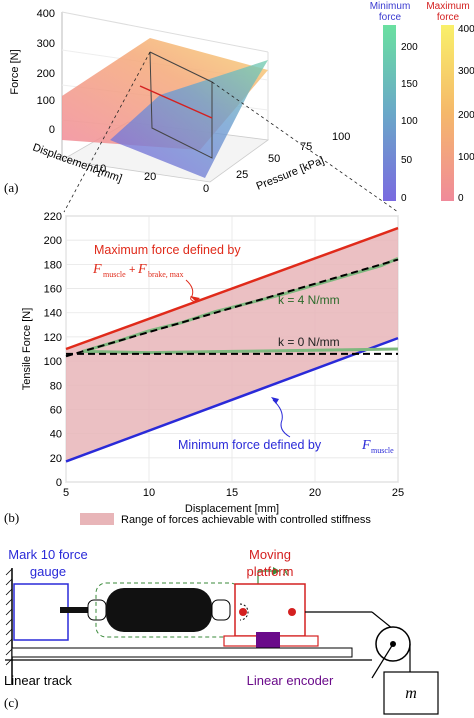 This screenshot has width=474, height=718. What do you see at coordinates (11, 702) in the screenshot?
I see `panel-c-label: (c)` at bounding box center [11, 702].